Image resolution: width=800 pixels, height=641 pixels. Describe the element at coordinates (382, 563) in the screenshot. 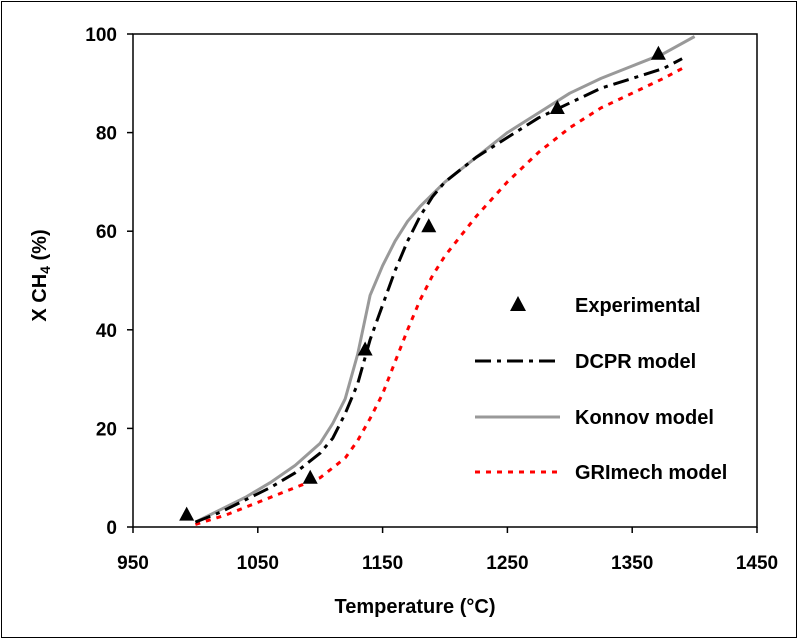

I see `x-tick-label: 1150` at that location.